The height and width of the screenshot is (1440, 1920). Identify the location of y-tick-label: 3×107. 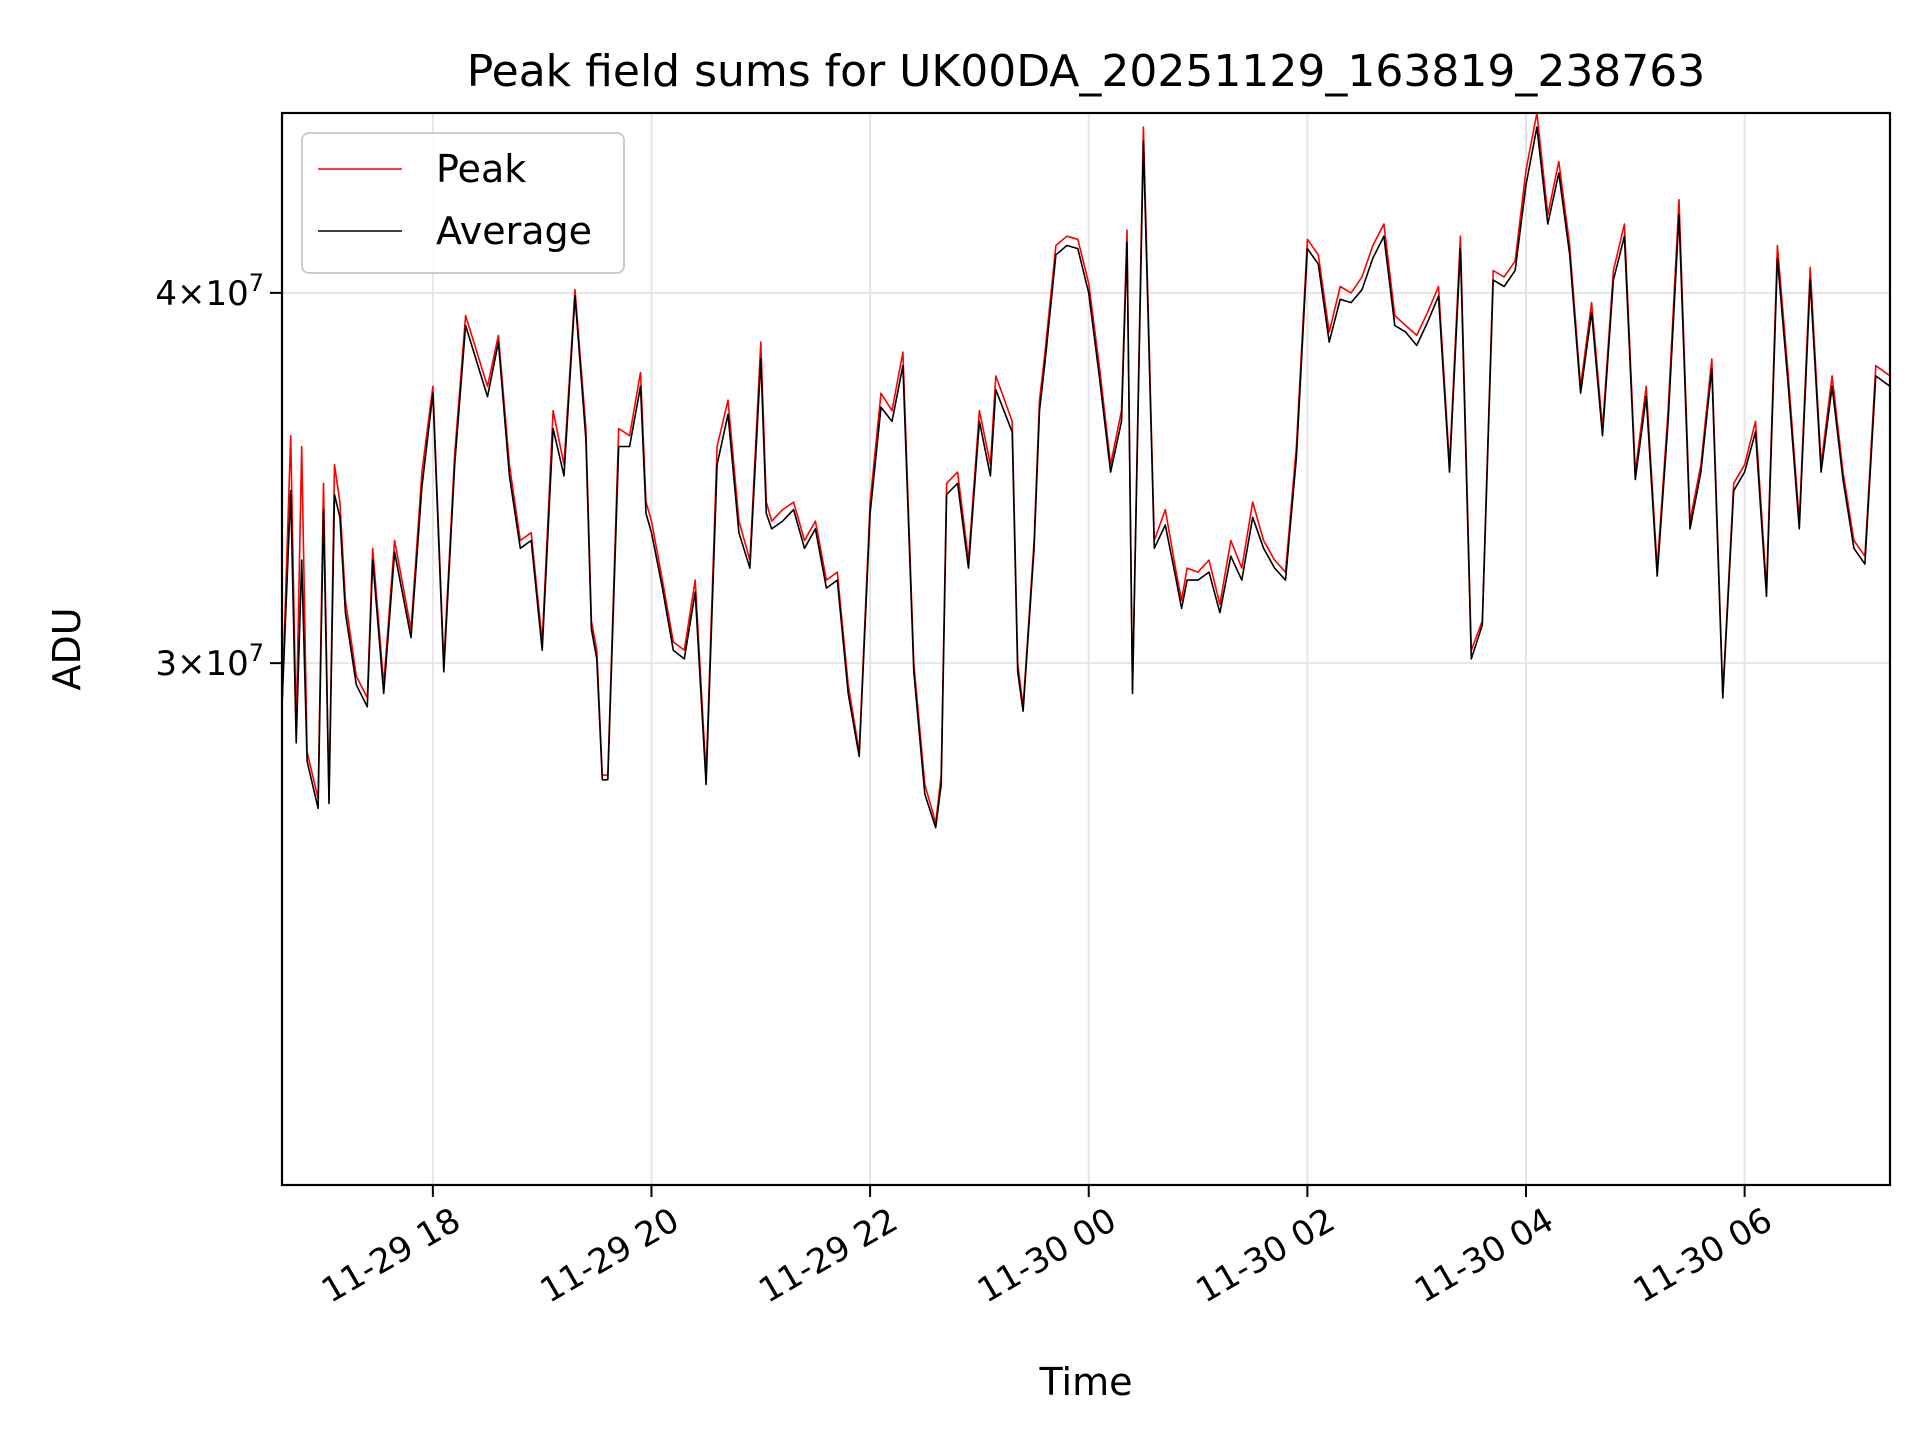
(209, 661).